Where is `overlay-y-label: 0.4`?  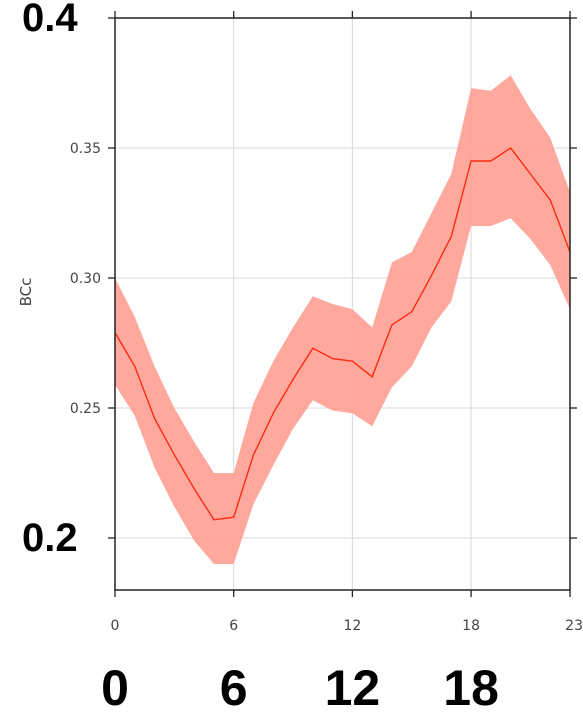
overlay-y-label: 0.4 is located at coordinates (50, 20).